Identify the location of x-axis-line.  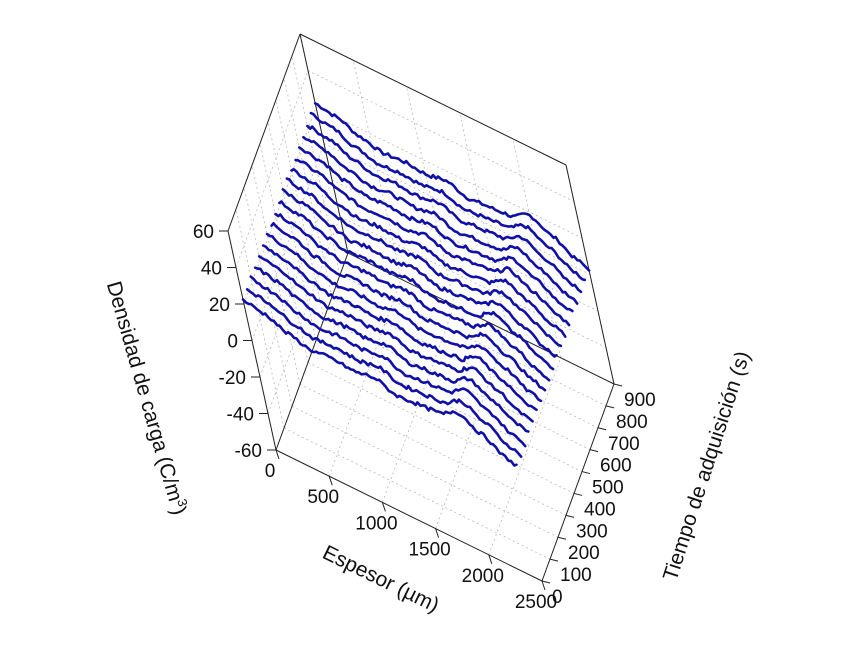
(409, 515).